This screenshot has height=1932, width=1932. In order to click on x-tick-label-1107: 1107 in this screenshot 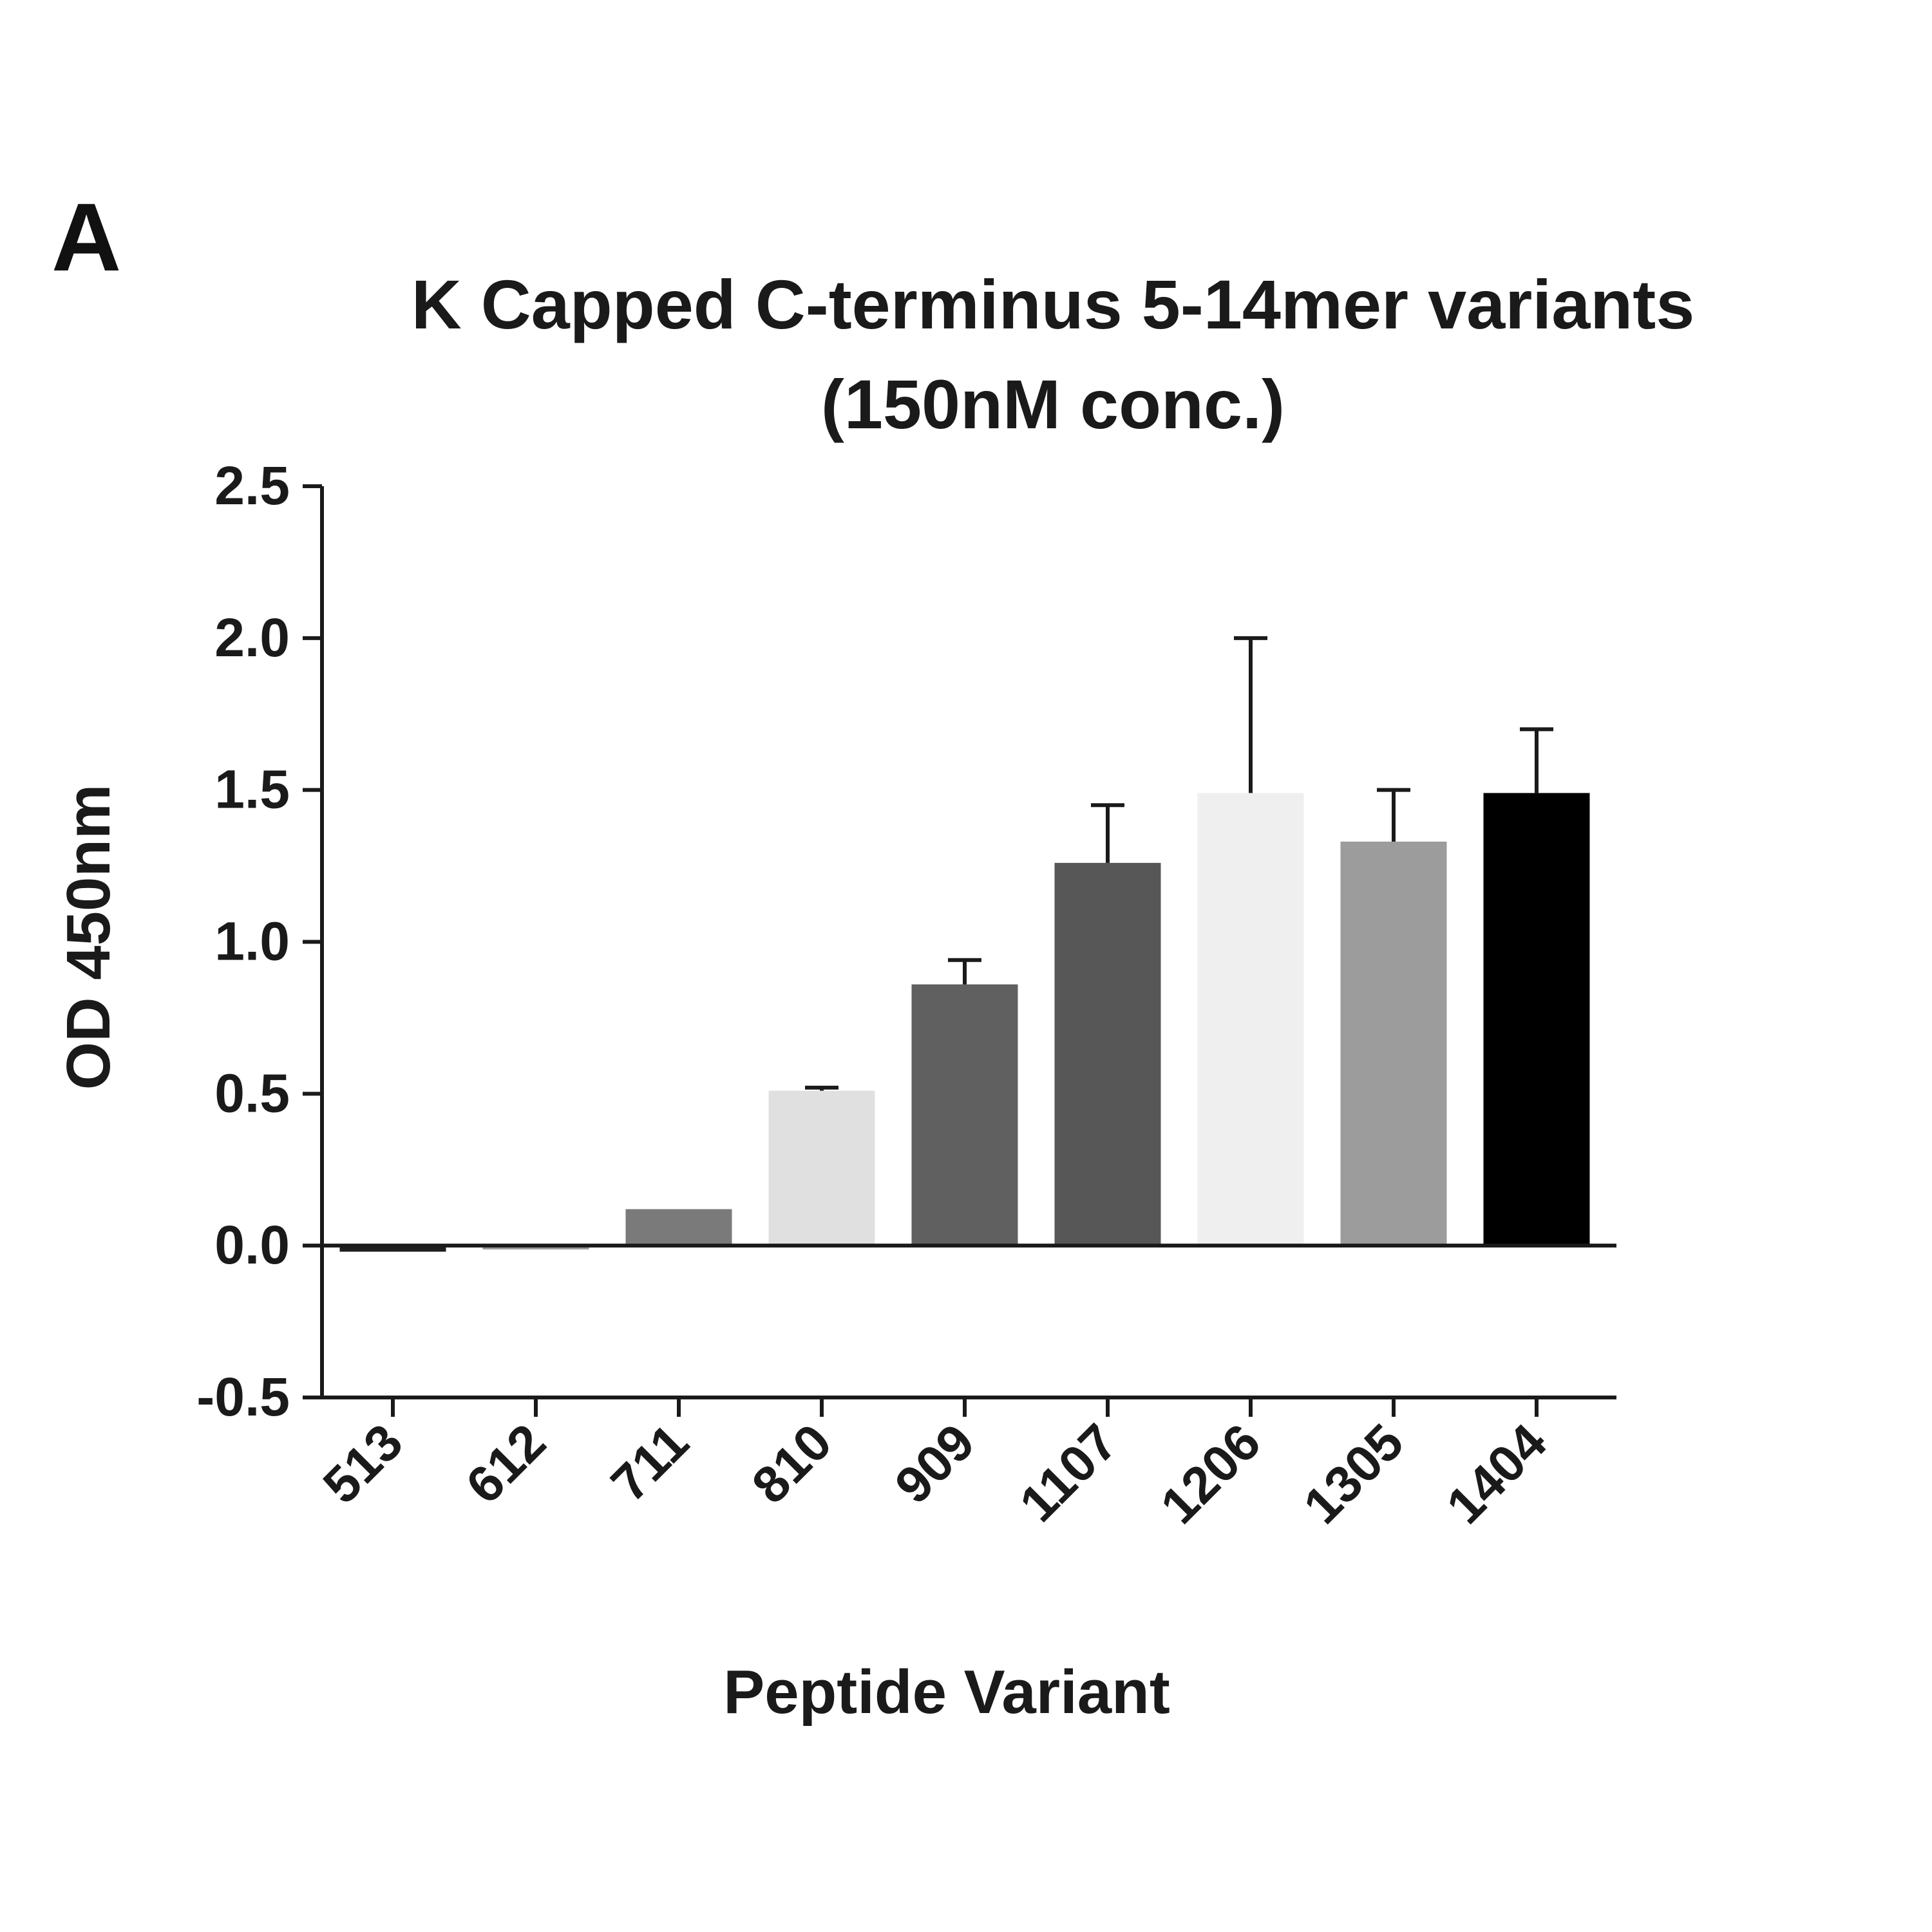, I will do `click(1068, 1473)`.